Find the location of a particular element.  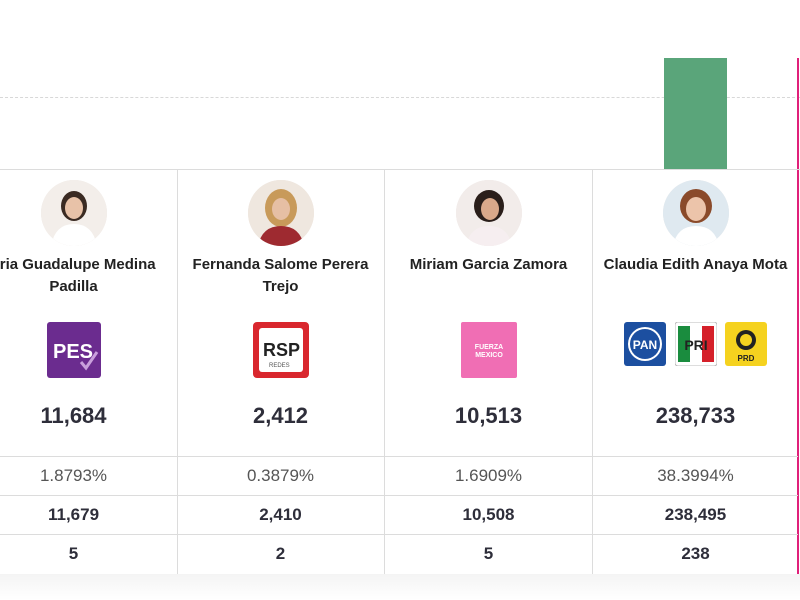

winner-bar is located at coordinates (695, 113).